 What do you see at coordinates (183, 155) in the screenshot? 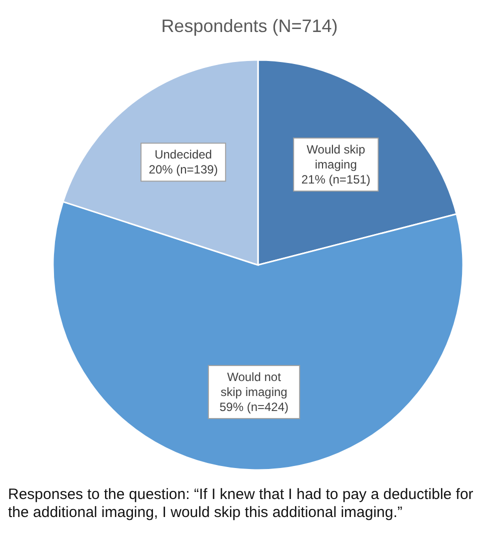
I see `slice-label: Undecided` at bounding box center [183, 155].